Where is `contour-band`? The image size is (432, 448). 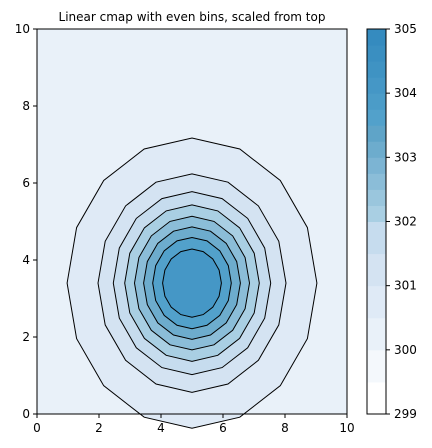
contour-band is located at coordinates (192, 283).